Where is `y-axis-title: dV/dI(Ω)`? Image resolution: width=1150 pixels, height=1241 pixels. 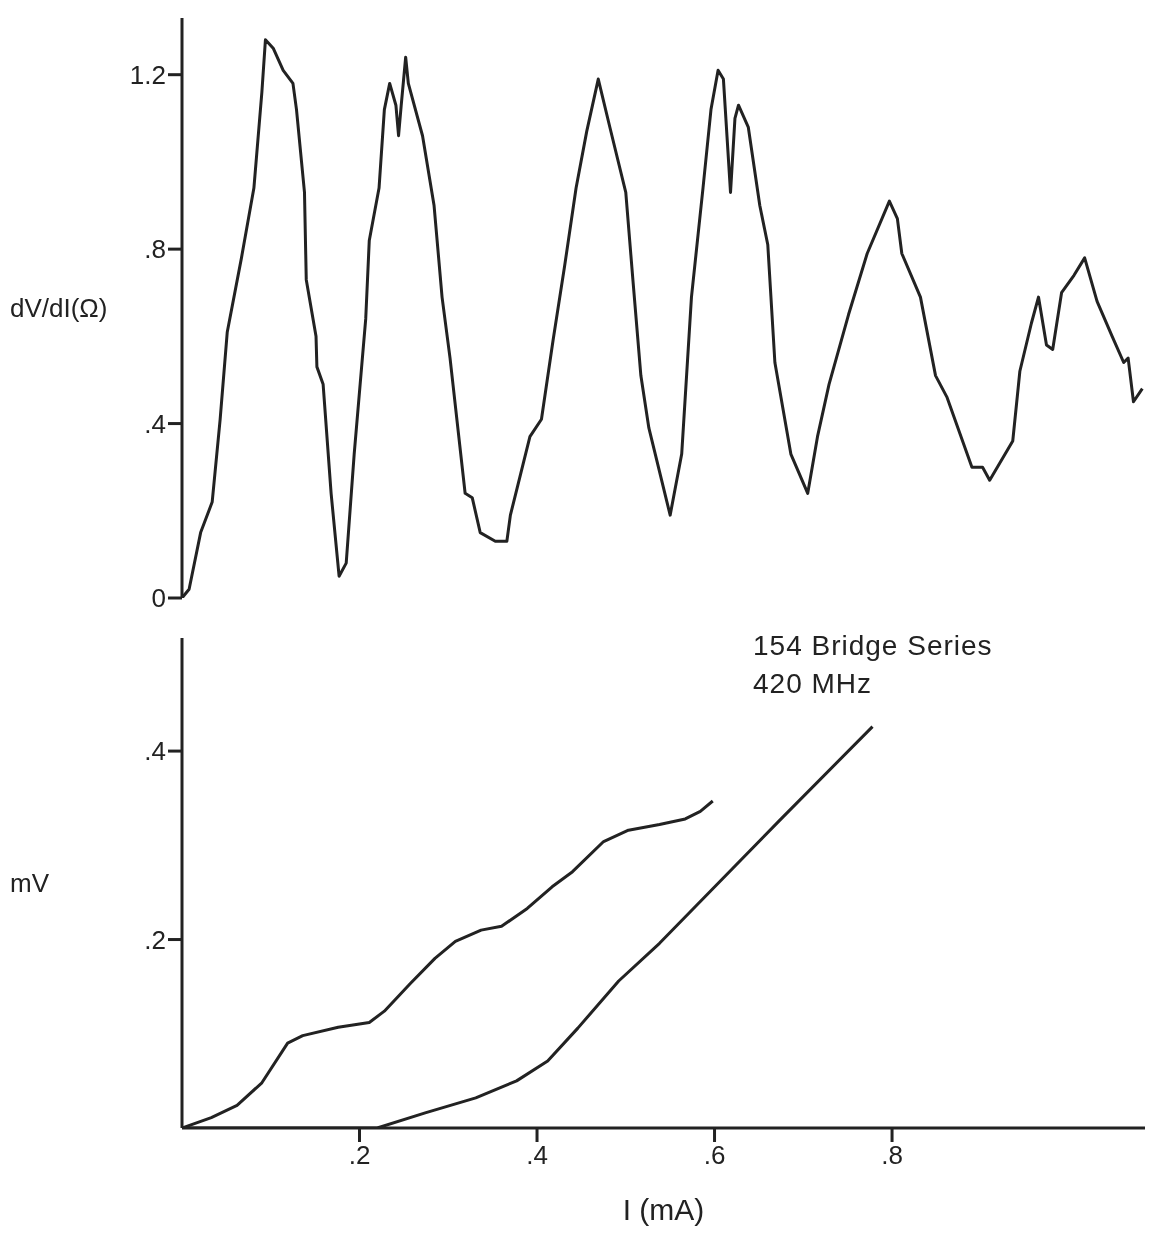
y-axis-title: dV/dI(Ω) is located at coordinates (59, 308).